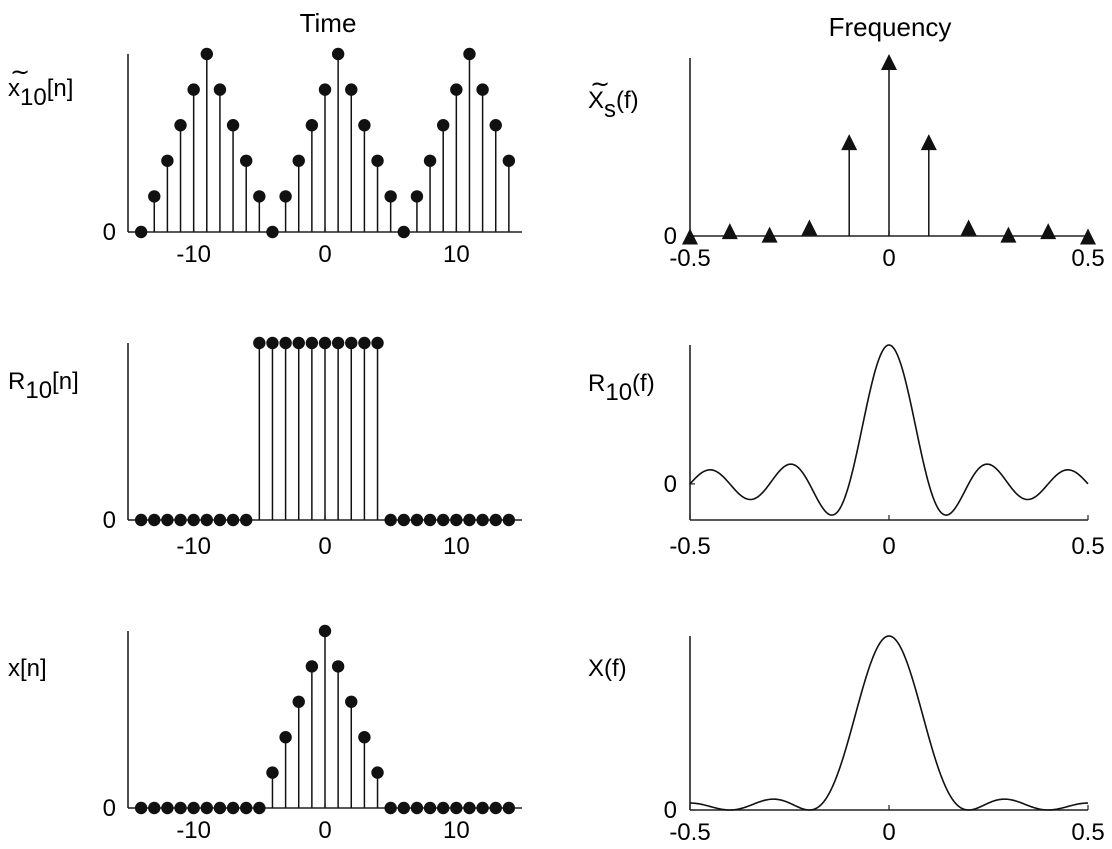  I want to click on frequency-column-title: Frequency, so click(890, 27).